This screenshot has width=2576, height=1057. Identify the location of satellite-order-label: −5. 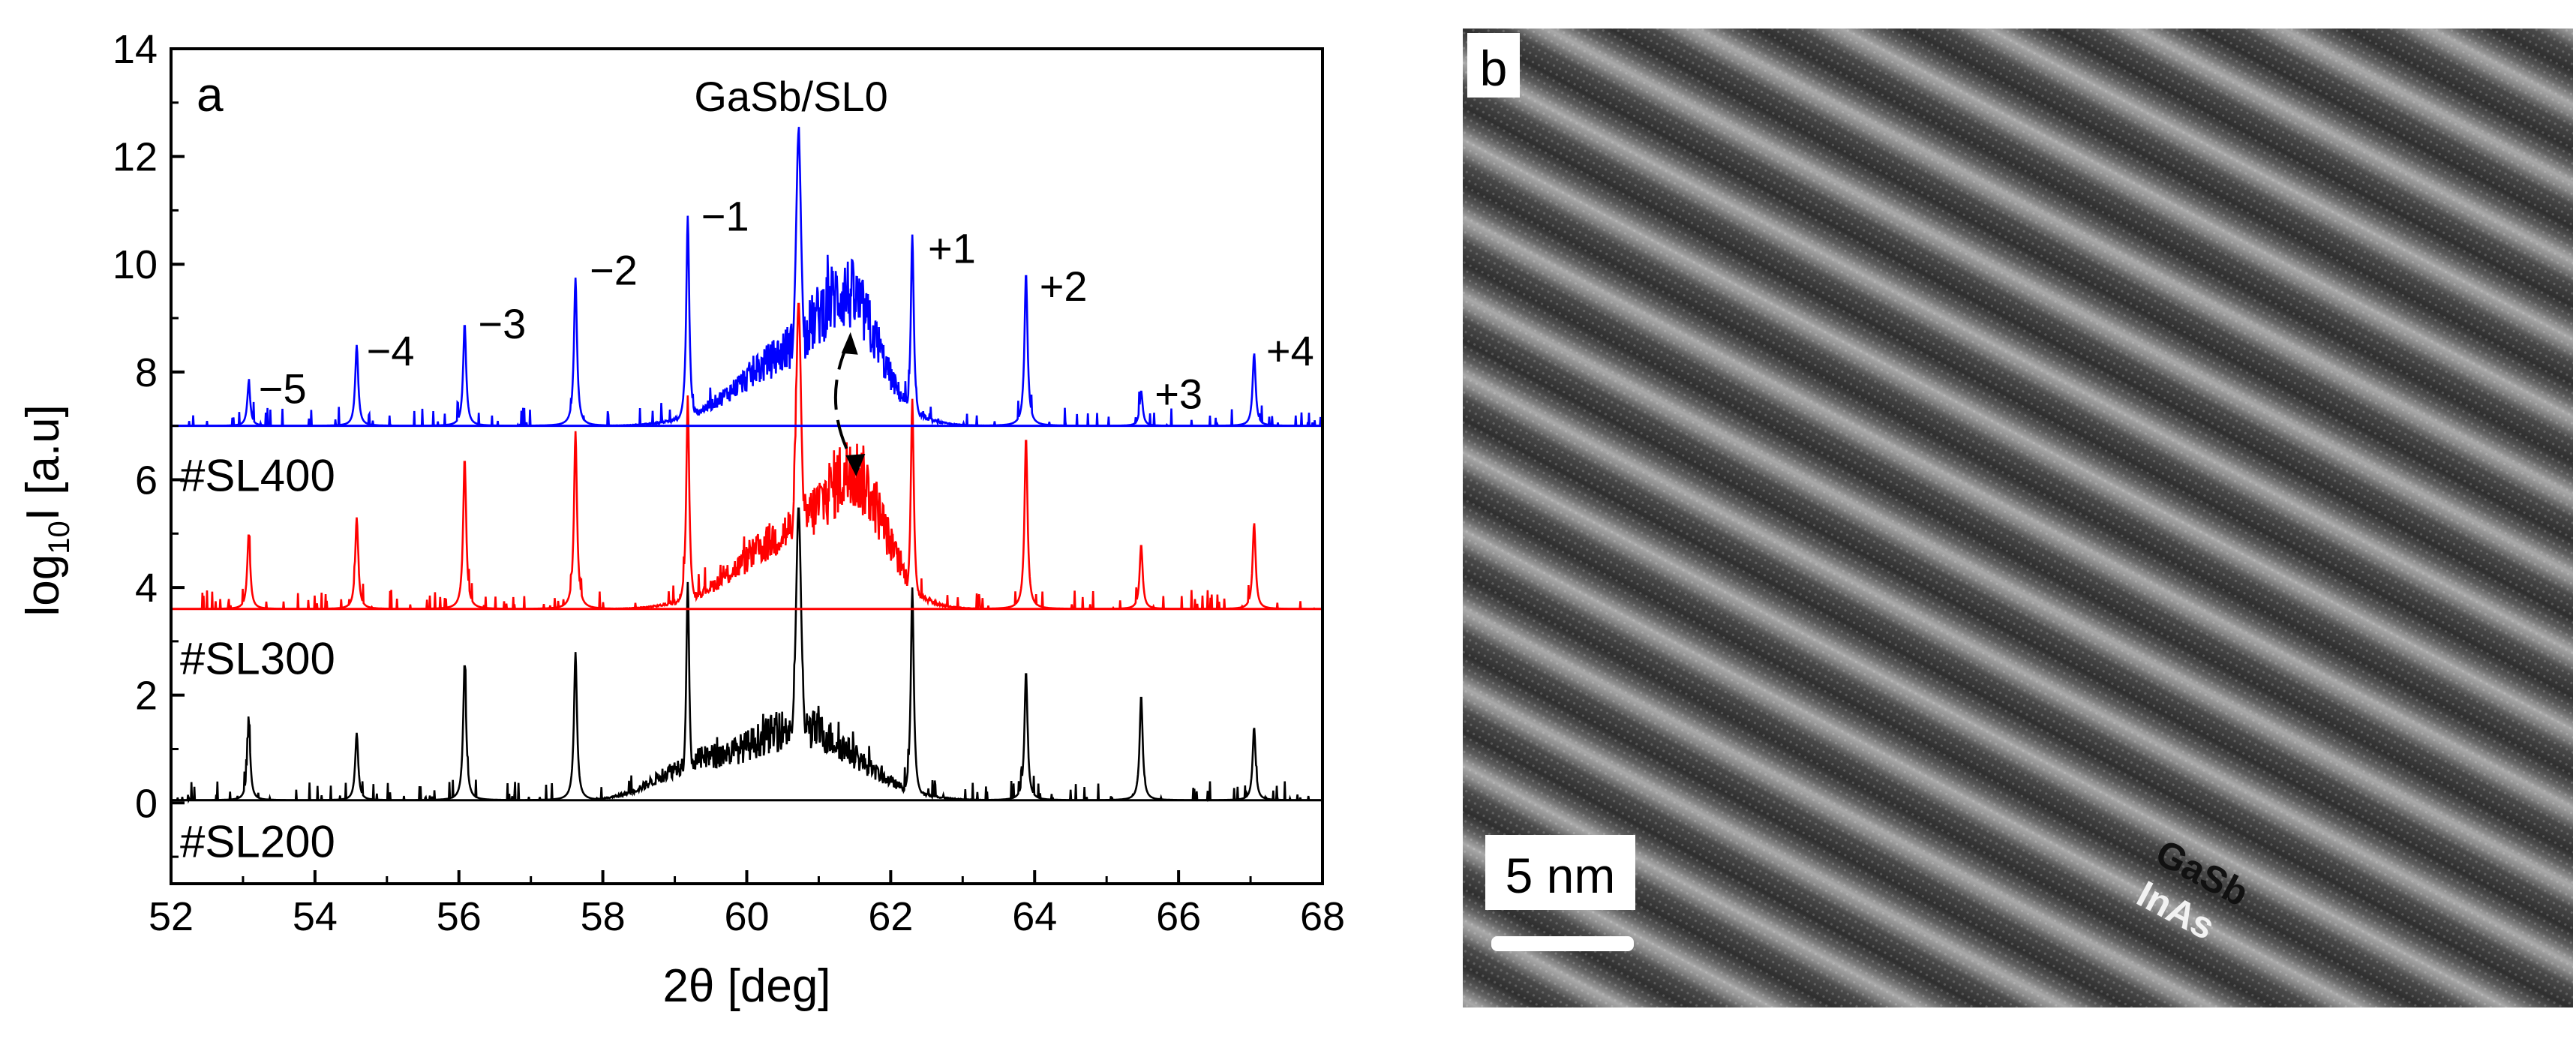
(283, 389).